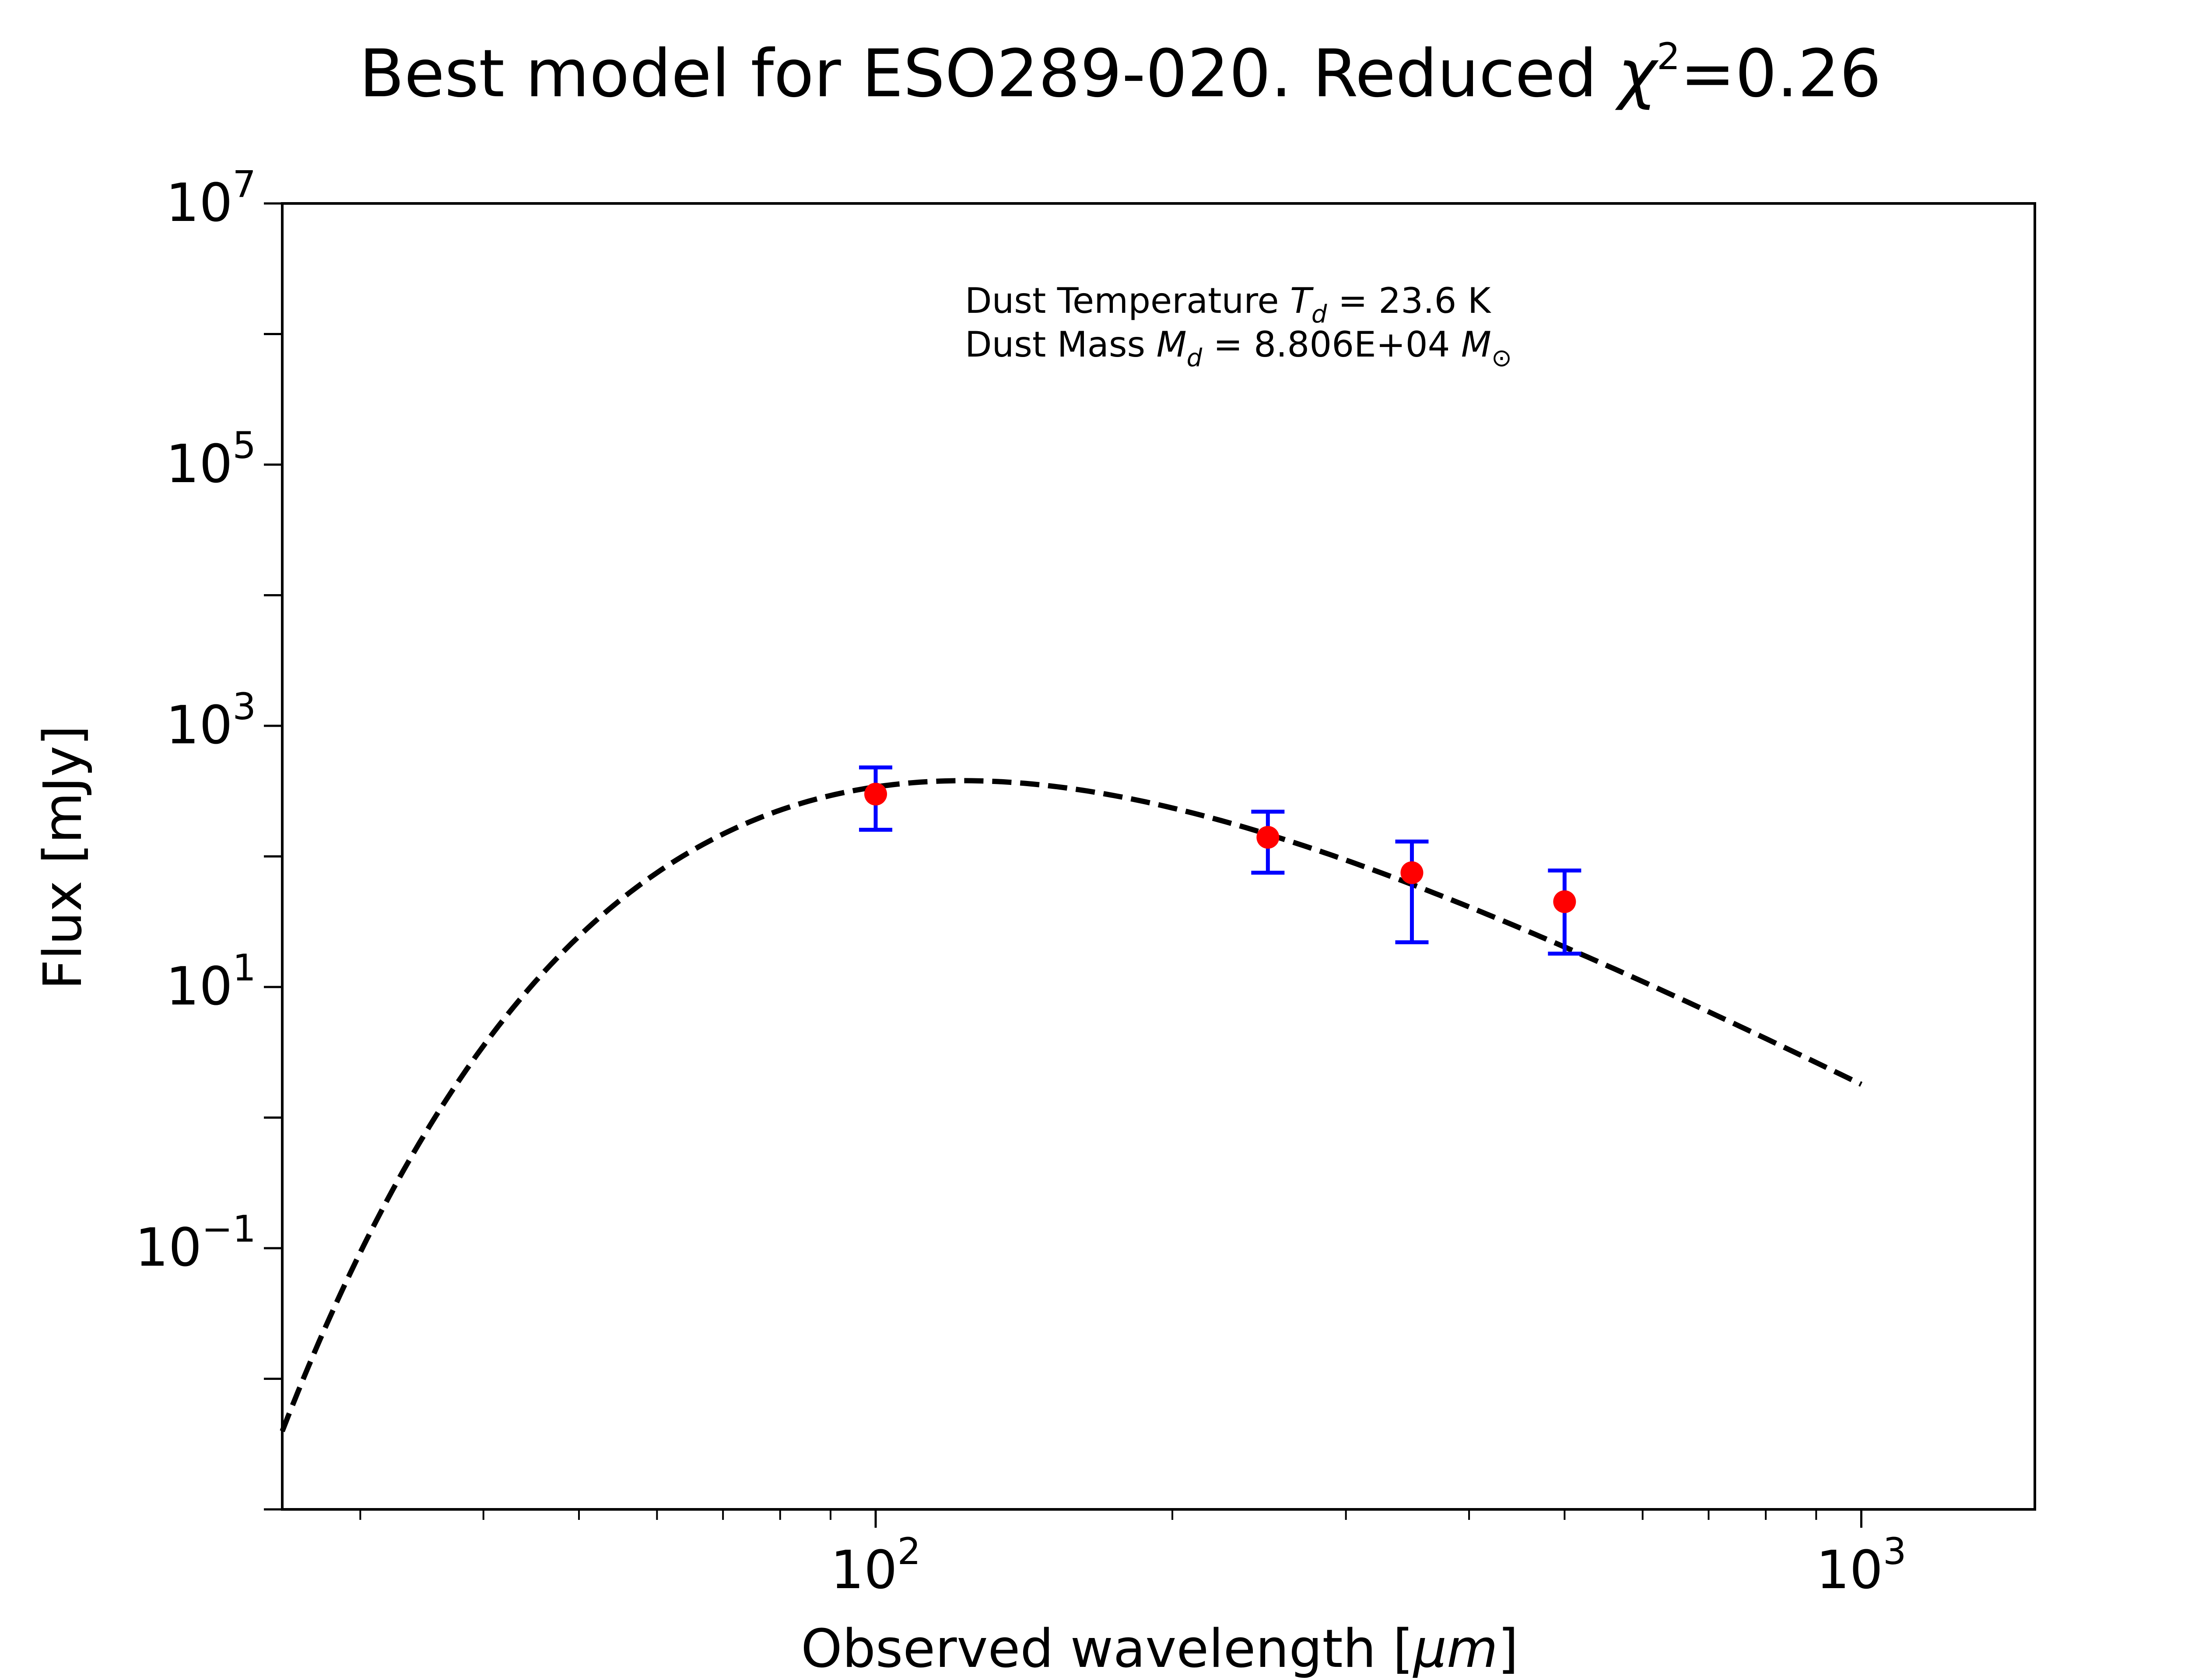  What do you see at coordinates (208, 837) in the screenshot?
I see `y-axis-ticks: 10⁷ 10⁵ 10³ 10¹ 10⁻¹` at bounding box center [208, 837].